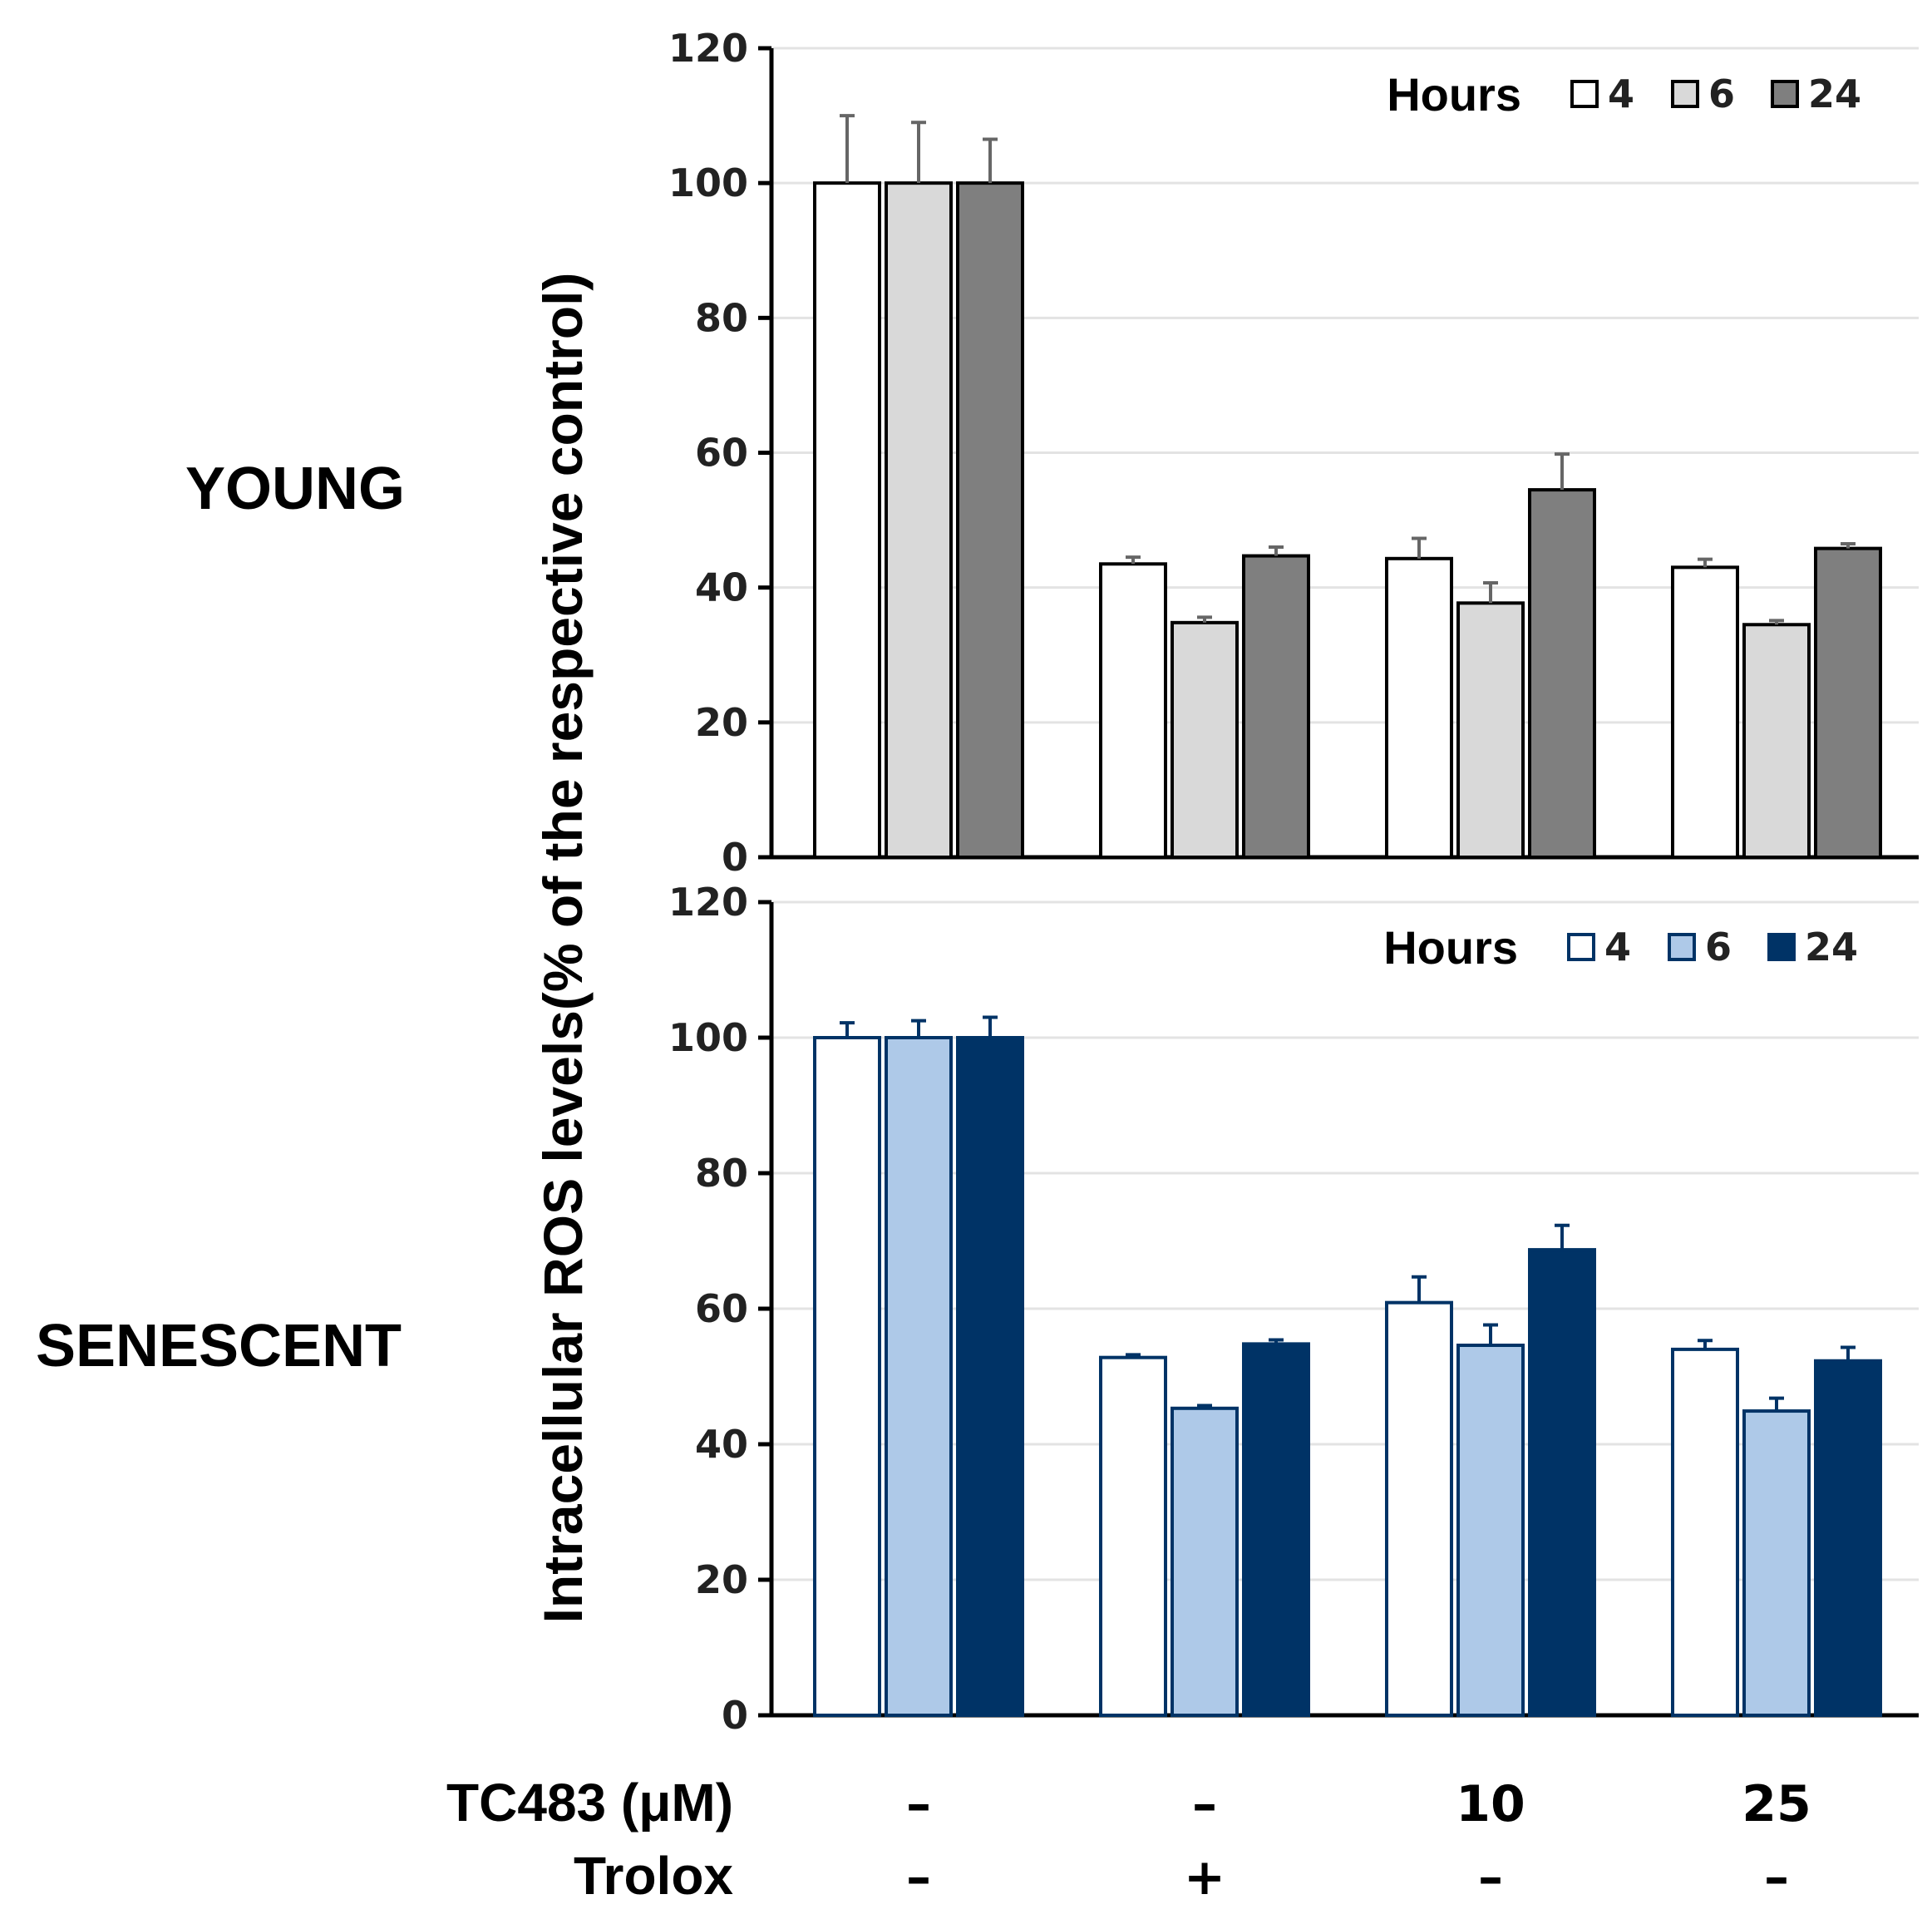 This screenshot has height=1914, width=1932. What do you see at coordinates (295, 489) in the screenshot?
I see `panel-label: YOUNG` at bounding box center [295, 489].